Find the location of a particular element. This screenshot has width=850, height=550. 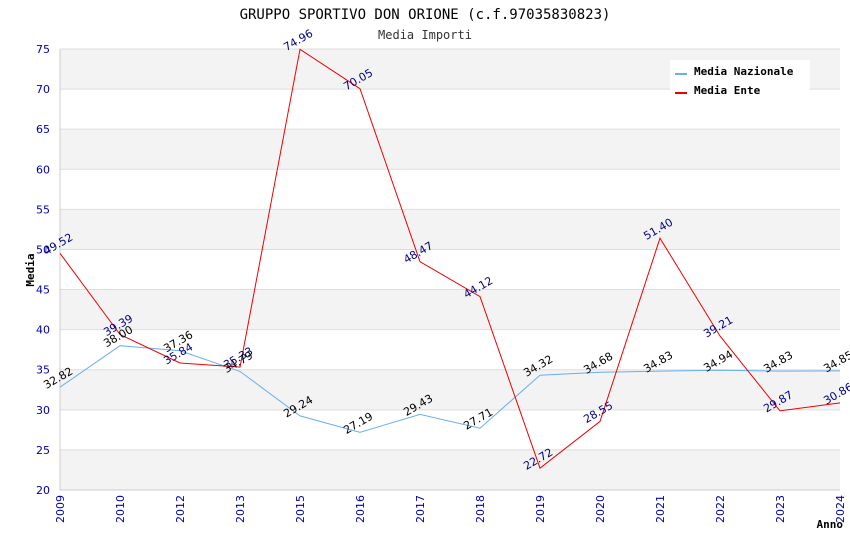

x-tick-label: 2024 is located at coordinates (840, 509).